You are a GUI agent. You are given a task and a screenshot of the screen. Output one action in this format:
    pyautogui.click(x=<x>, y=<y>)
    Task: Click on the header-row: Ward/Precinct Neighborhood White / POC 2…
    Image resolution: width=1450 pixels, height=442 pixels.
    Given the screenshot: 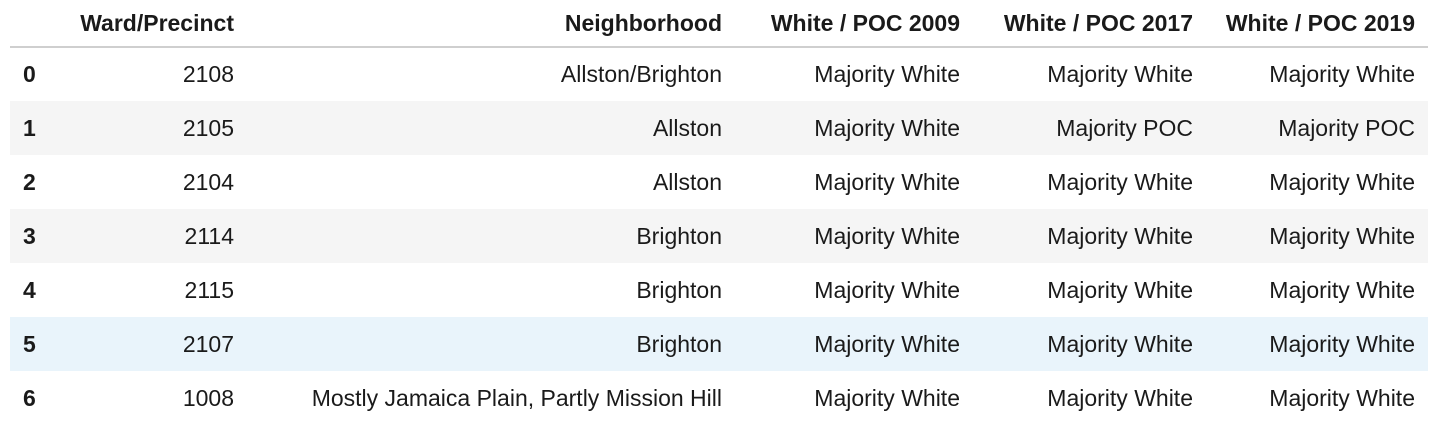 What is the action you would take?
    pyautogui.click(x=719, y=24)
    